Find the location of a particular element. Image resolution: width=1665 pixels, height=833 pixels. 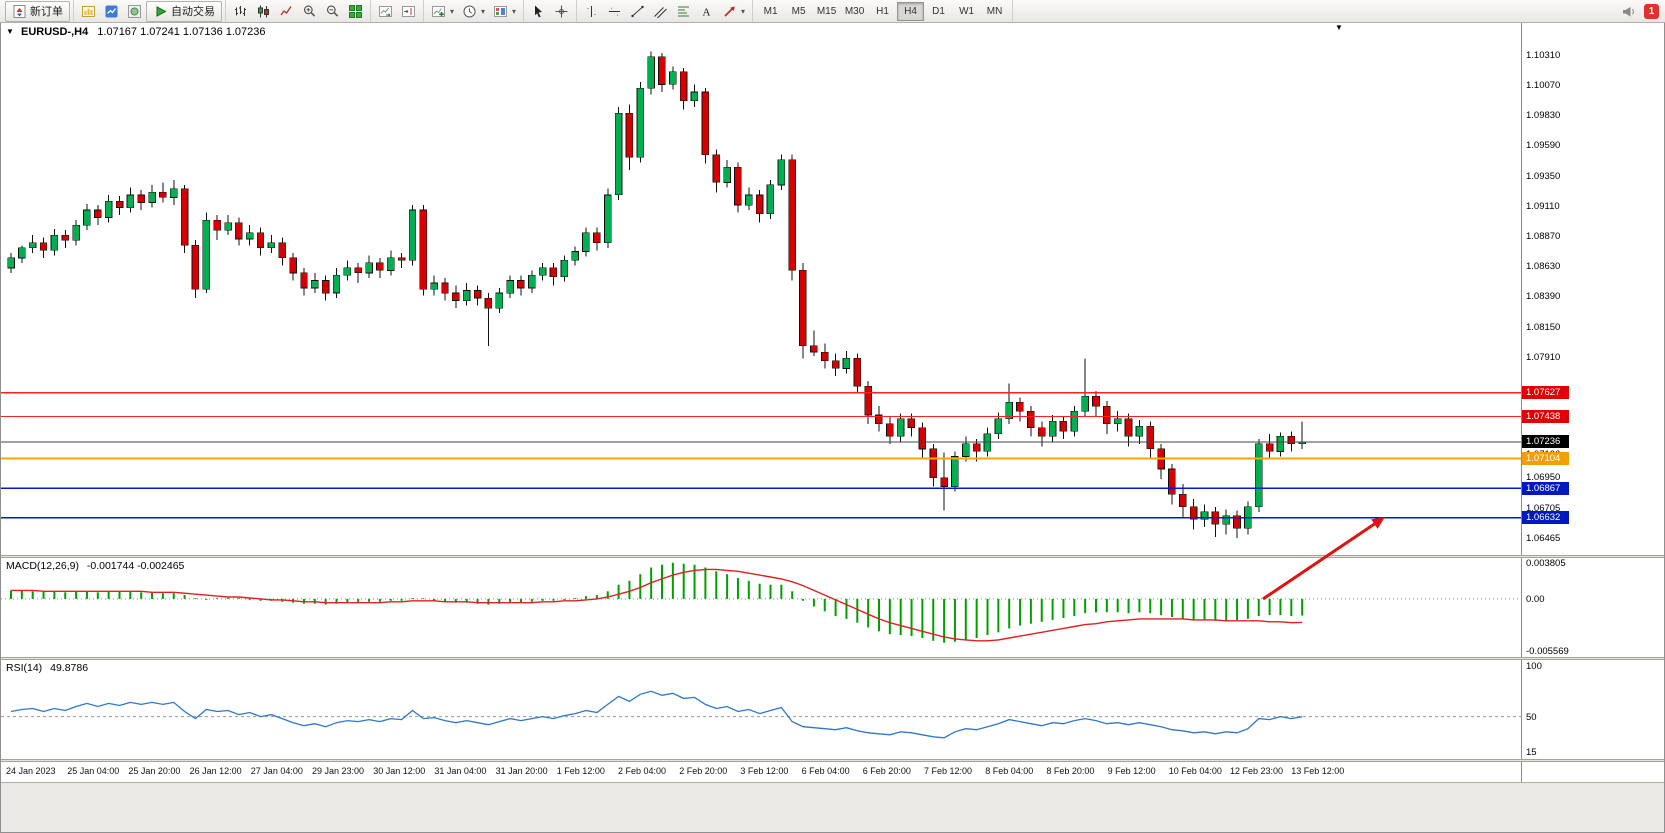

new-order-button-label: 新订单 is located at coordinates (46, 12).